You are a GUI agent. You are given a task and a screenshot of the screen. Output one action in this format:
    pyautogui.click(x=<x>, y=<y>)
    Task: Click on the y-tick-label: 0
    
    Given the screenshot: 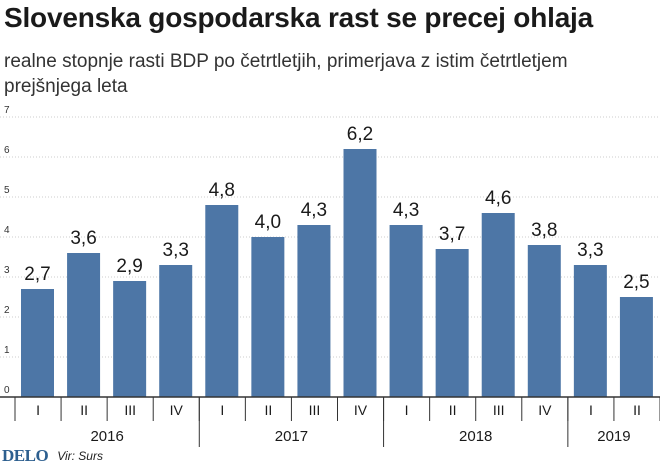 What is the action you would take?
    pyautogui.click(x=7, y=390)
    